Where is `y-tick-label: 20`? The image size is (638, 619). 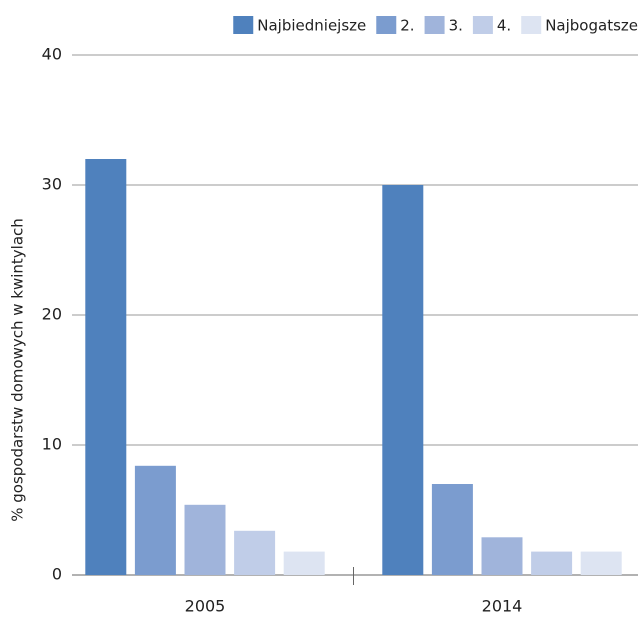 y-tick-label: 20 is located at coordinates (52, 314).